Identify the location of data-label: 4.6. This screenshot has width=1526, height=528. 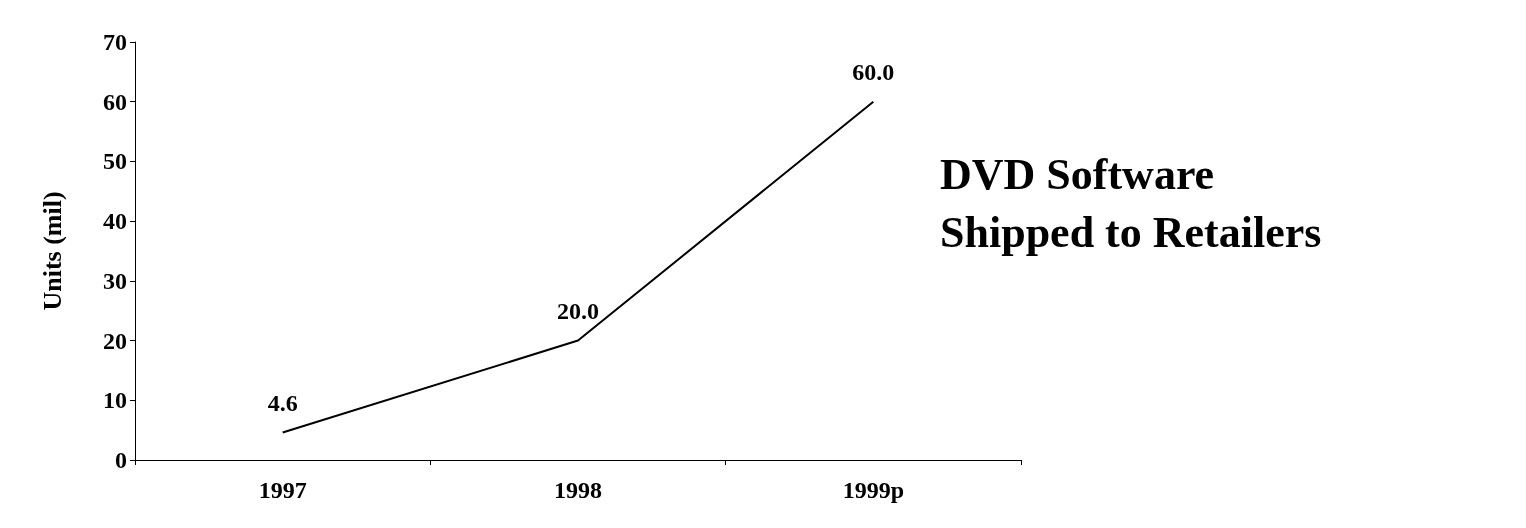
(282, 402).